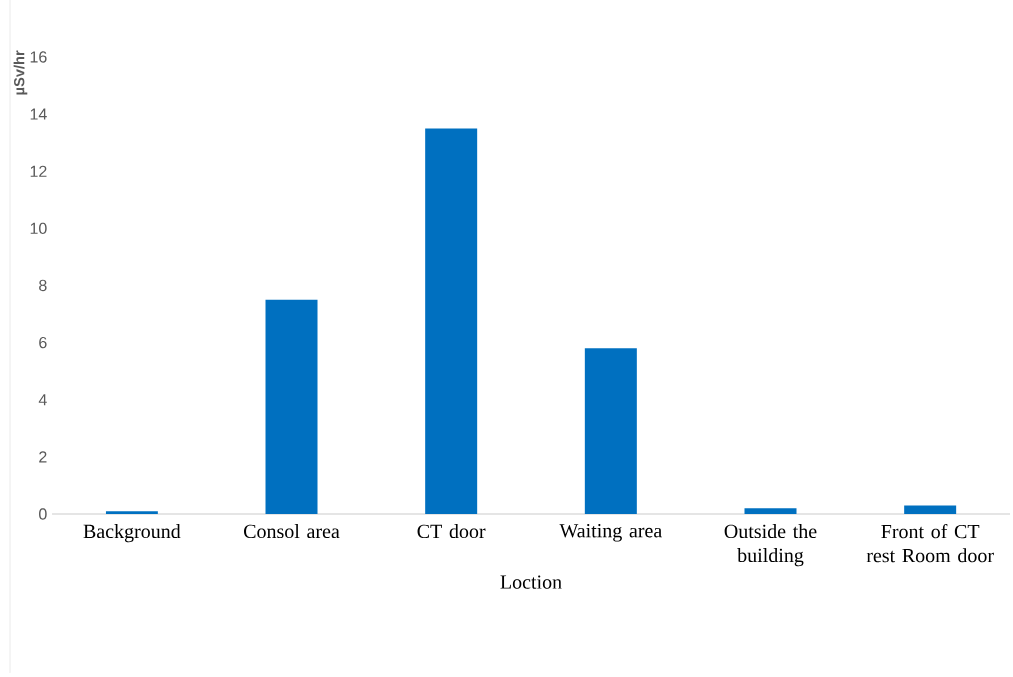  What do you see at coordinates (38, 171) in the screenshot?
I see `y-tick-label: 12` at bounding box center [38, 171].